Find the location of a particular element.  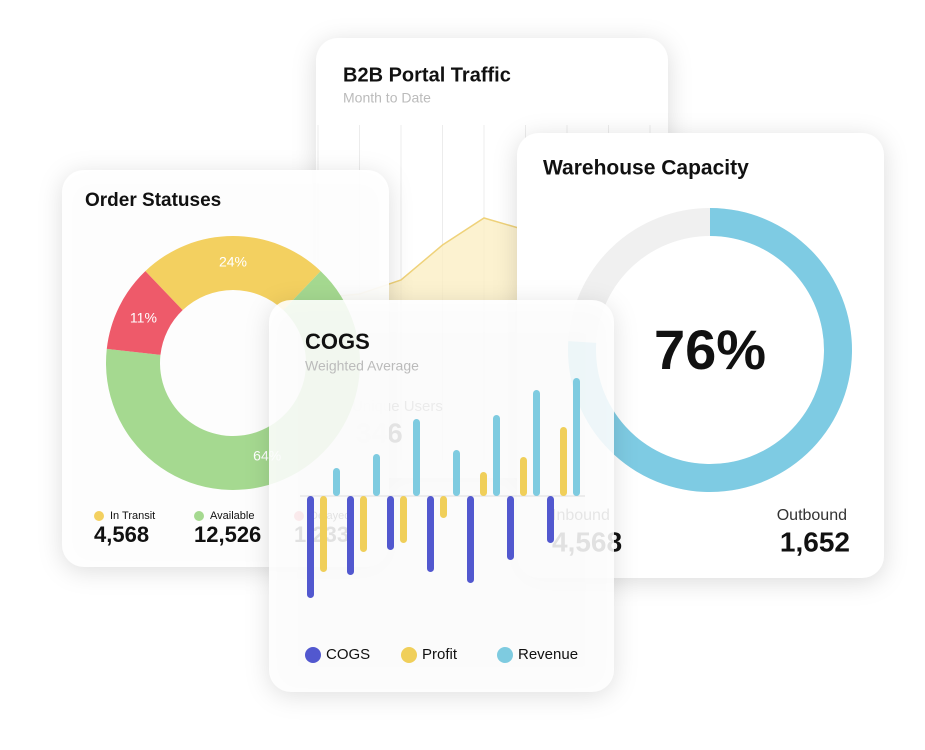

card-subtitle: Month to Date is located at coordinates (387, 98).